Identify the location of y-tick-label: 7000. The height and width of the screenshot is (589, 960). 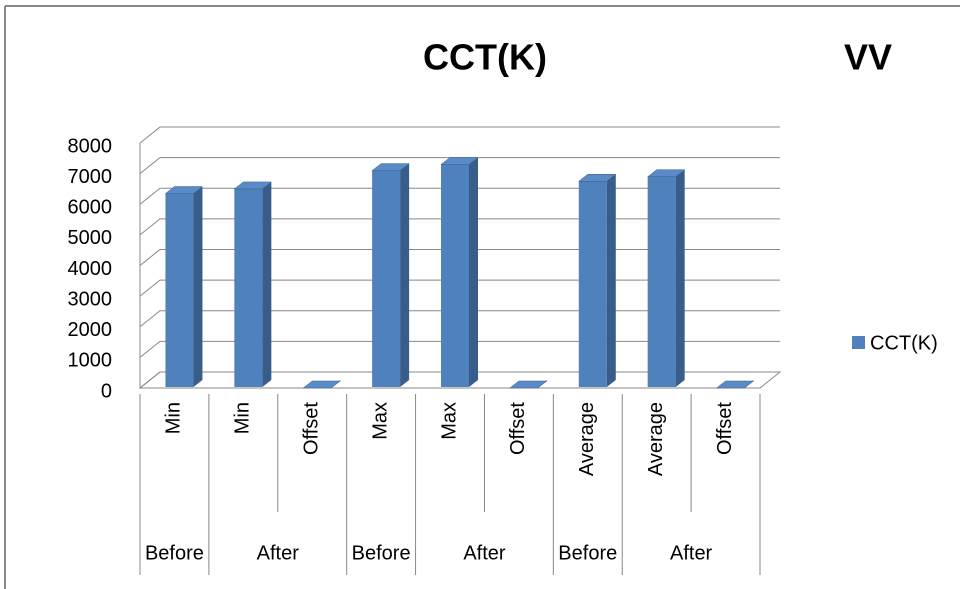
(90, 177).